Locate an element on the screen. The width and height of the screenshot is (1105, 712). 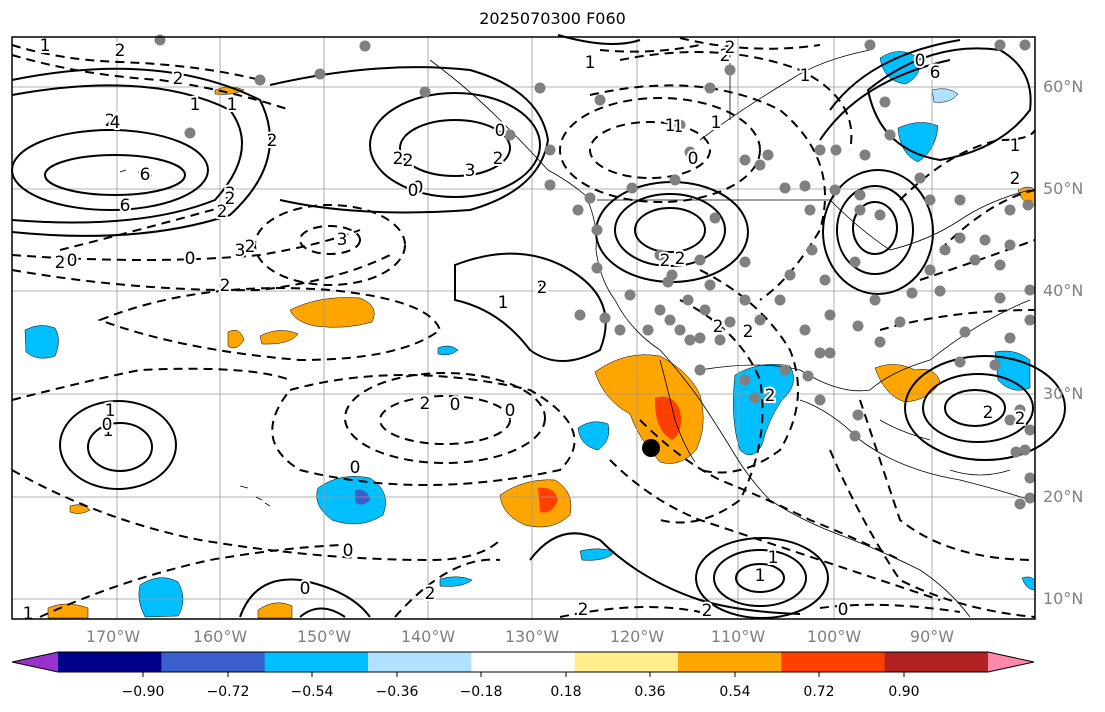
colorbar-right-extension is located at coordinates (1011, 662).